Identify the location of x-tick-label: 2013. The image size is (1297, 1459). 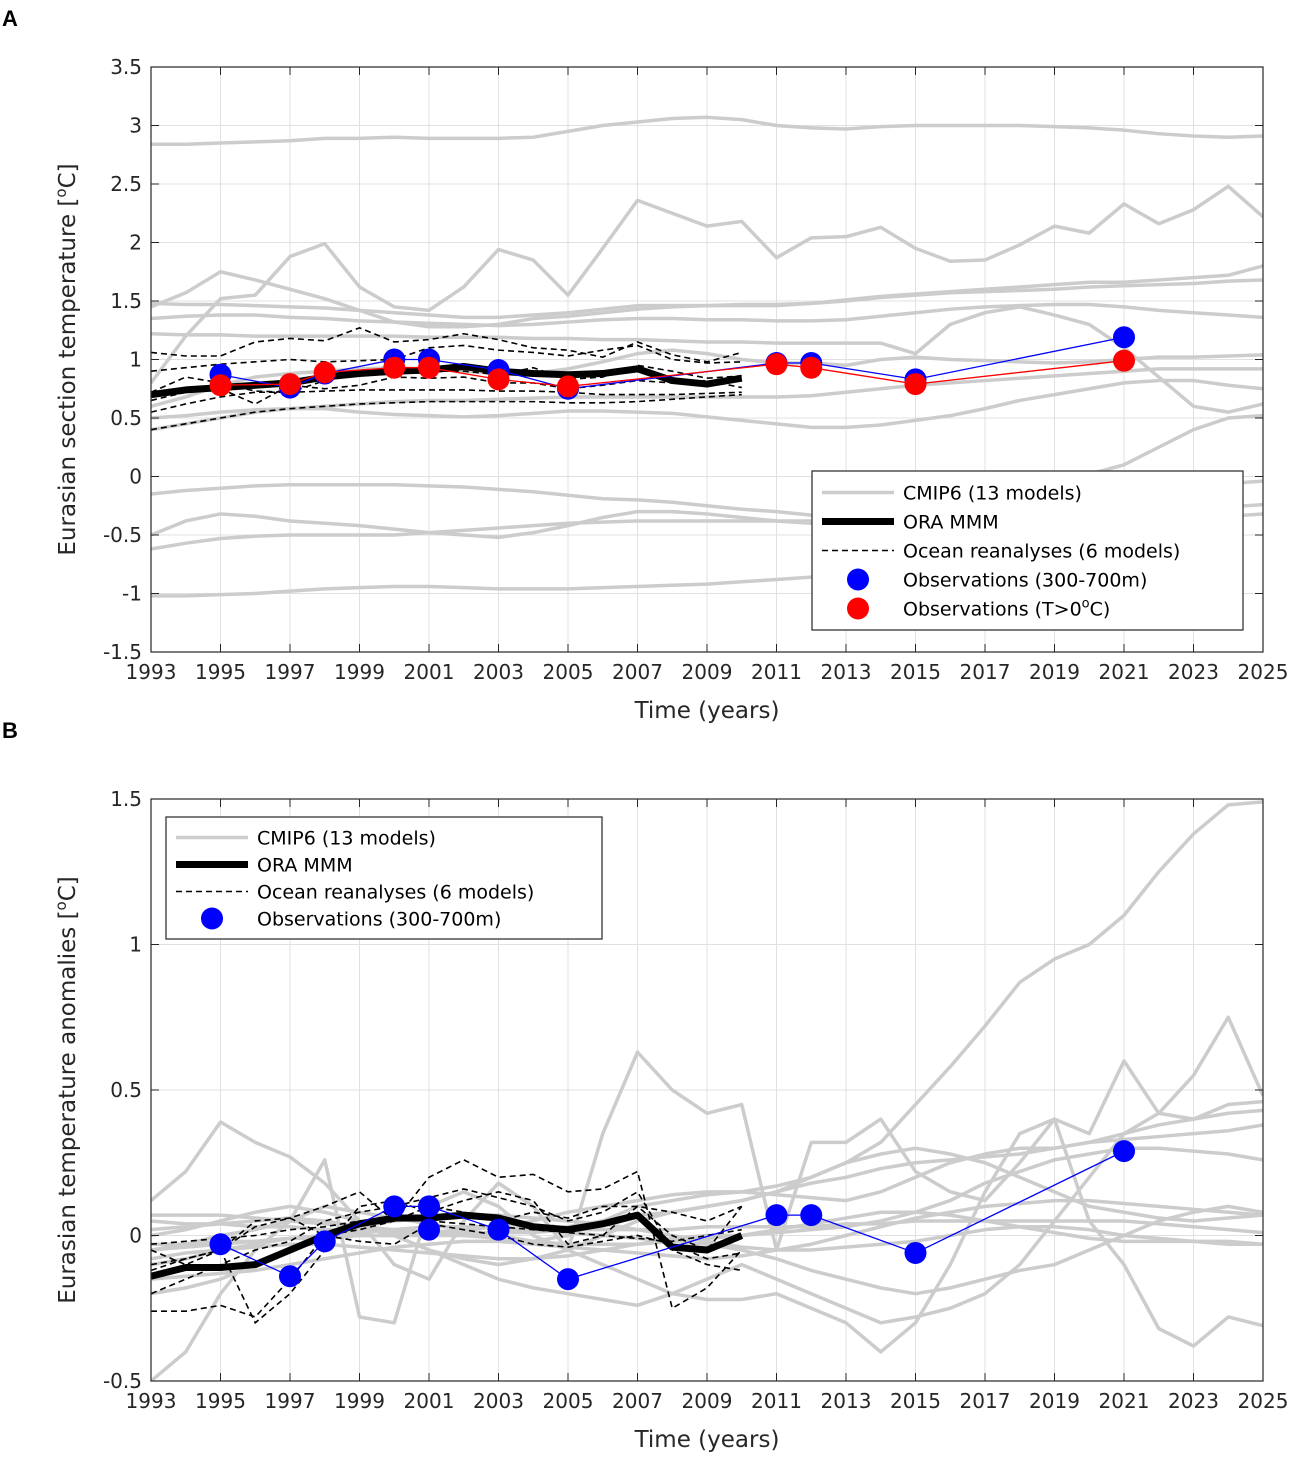
(846, 672).